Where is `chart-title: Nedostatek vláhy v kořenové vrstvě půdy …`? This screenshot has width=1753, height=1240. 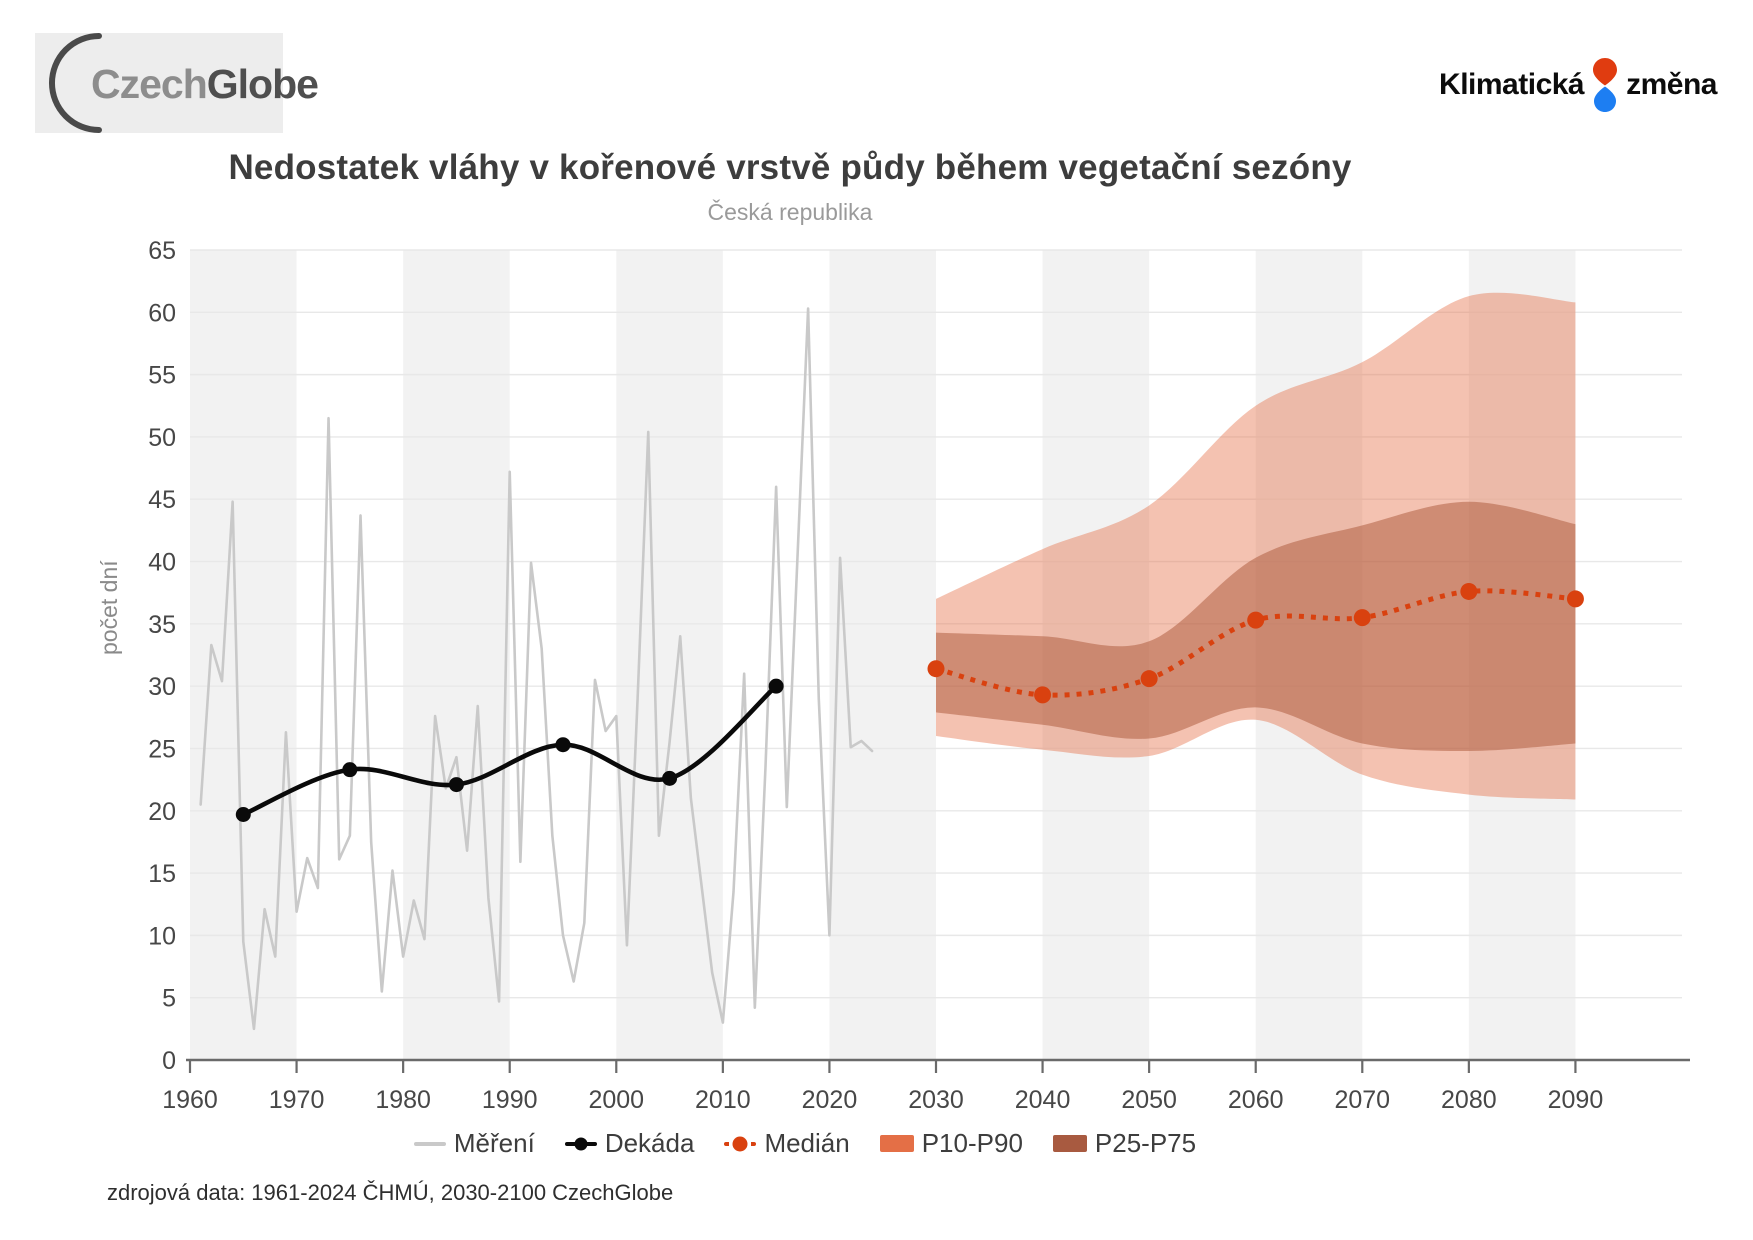
chart-title: Nedostatek vláhy v kořenové vrstvě půdy … is located at coordinates (790, 167).